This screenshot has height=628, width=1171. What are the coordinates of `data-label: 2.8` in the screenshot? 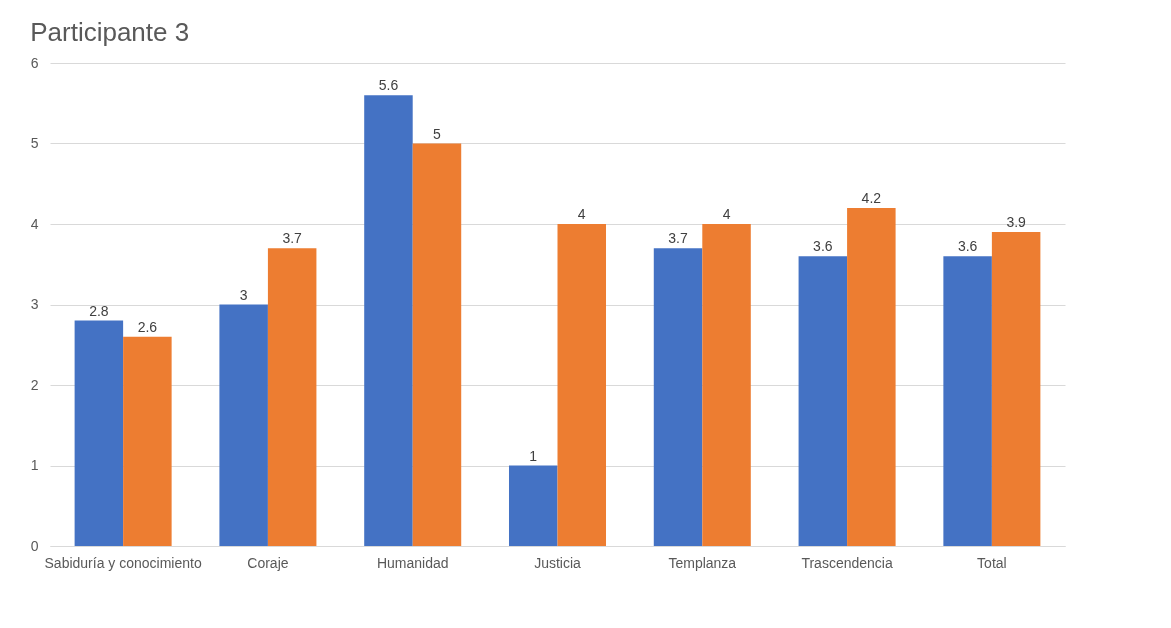 It's located at (99, 310).